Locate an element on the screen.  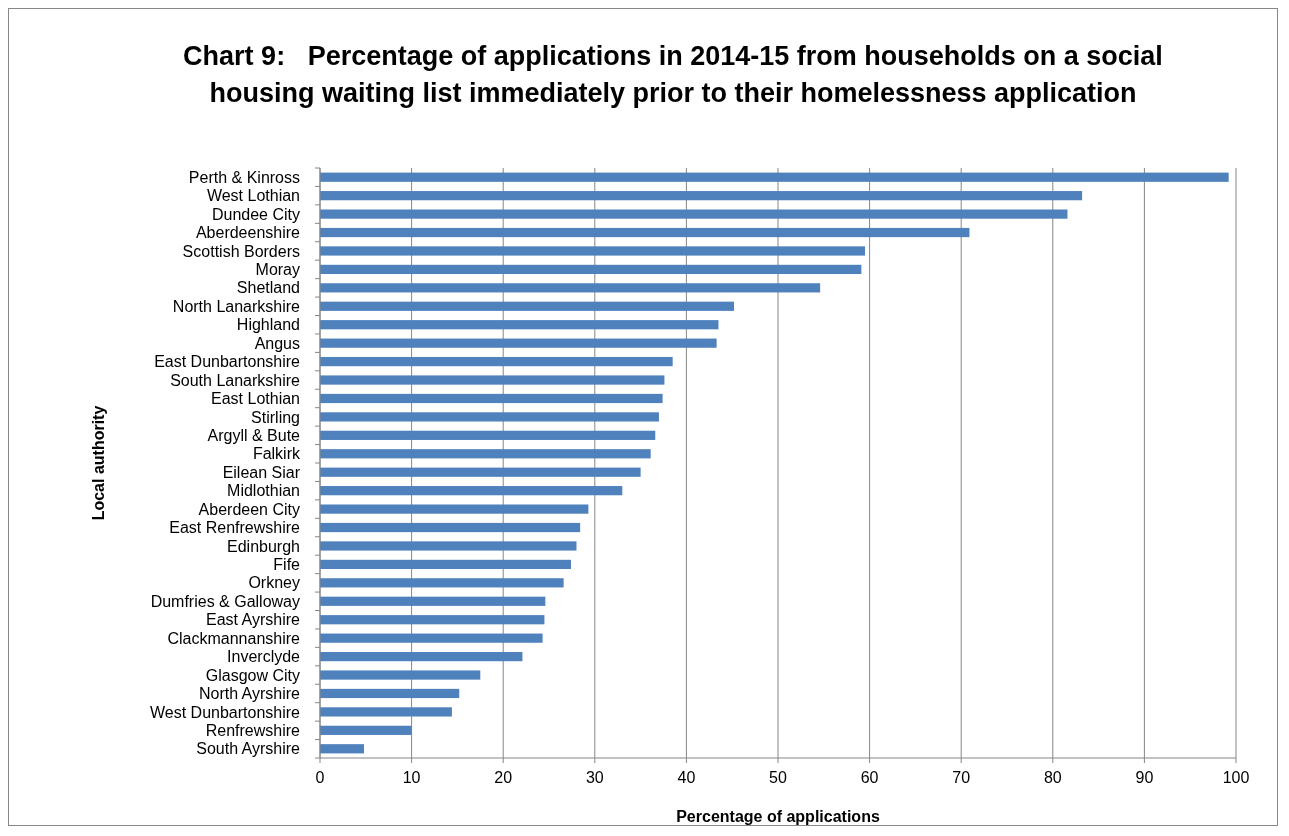
y-tick-label: East Lothian is located at coordinates (255, 399).